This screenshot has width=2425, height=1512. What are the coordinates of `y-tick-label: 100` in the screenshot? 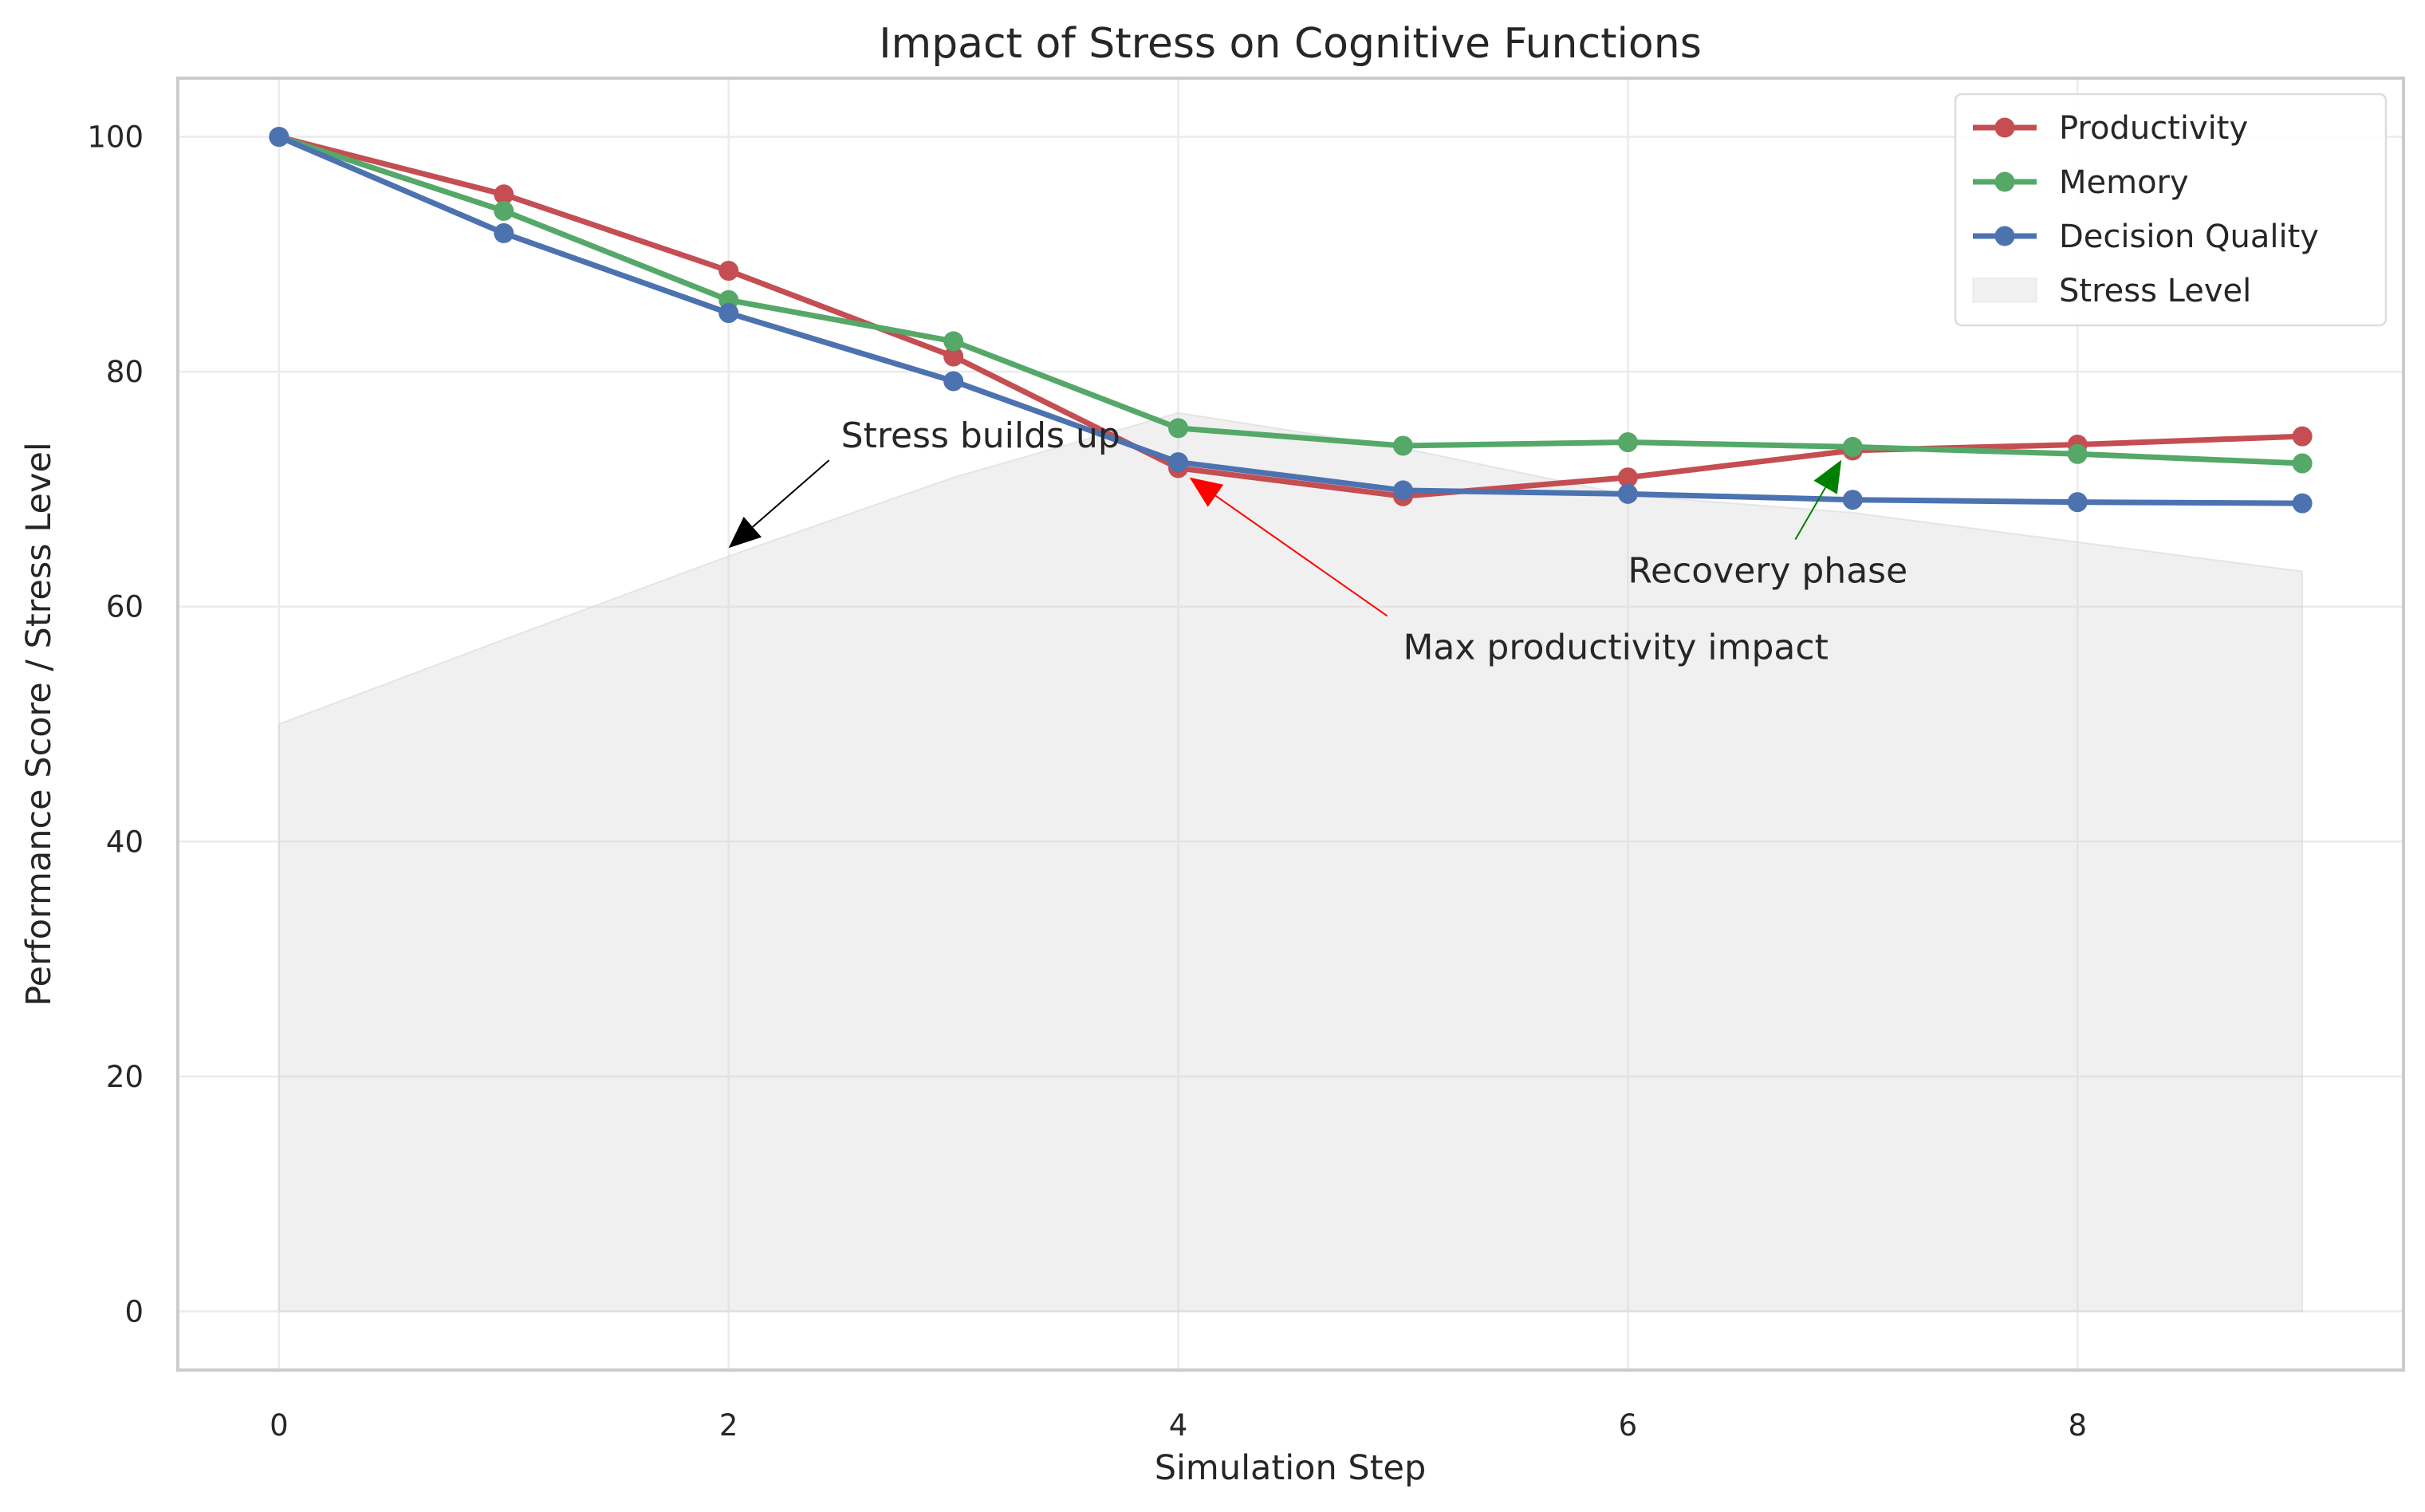 It's located at (115, 137).